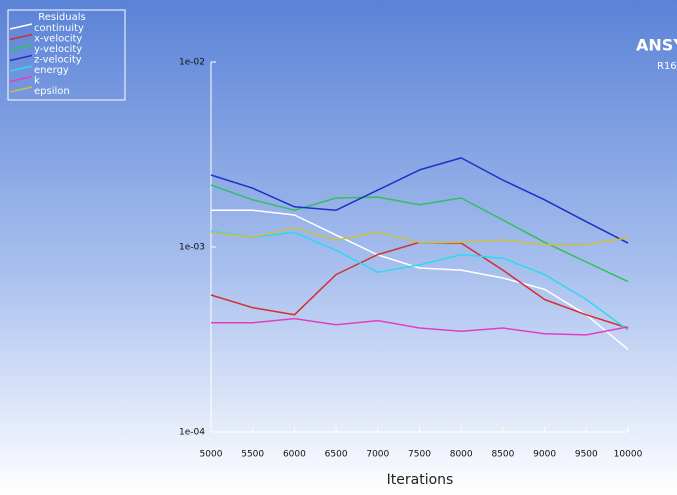  Describe the element at coordinates (37, 81) in the screenshot. I see `legend-label: k` at that location.